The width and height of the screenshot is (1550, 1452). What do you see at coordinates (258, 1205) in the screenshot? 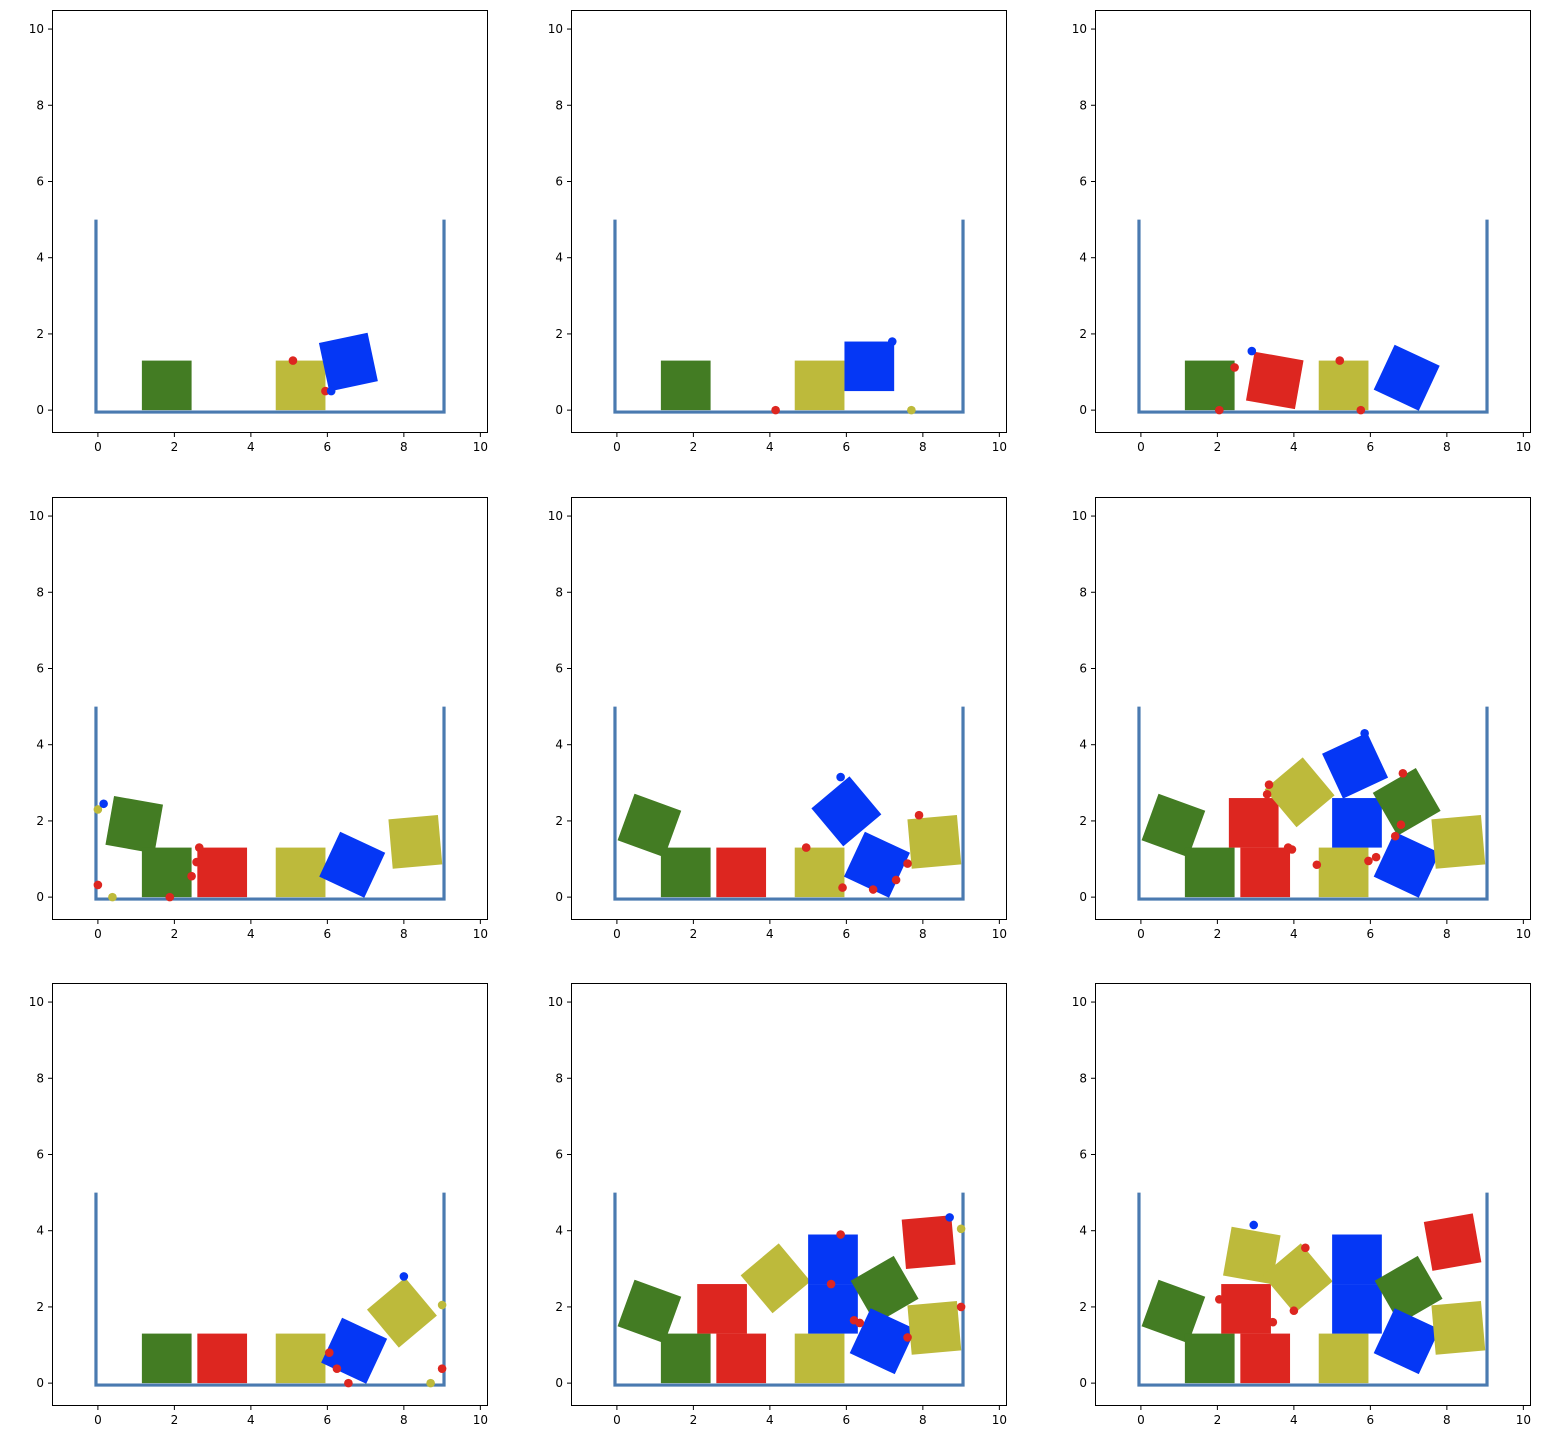
I see `panel-7: 0 2 4 6 8 10 0 2 4 6 8 10` at bounding box center [258, 1205].